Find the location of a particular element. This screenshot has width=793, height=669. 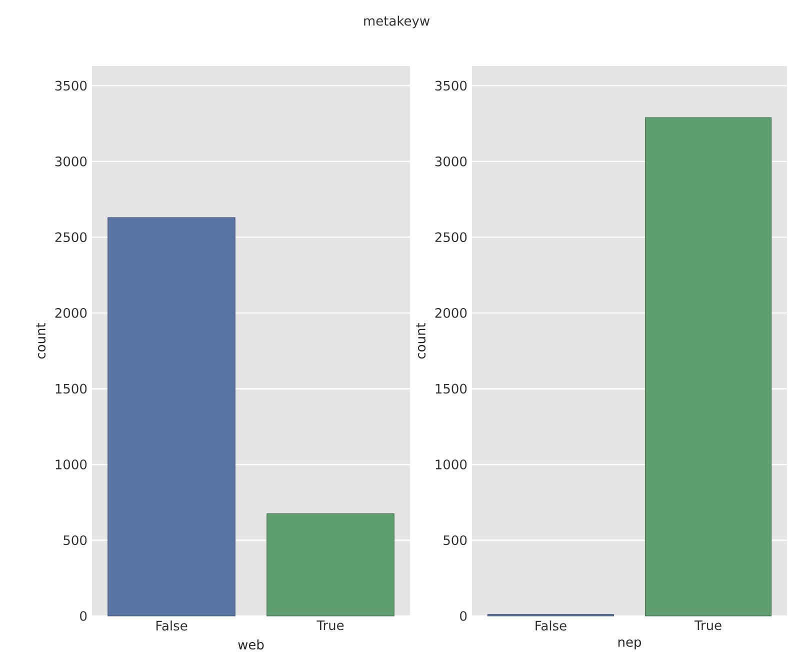

chart-title: metakeyw is located at coordinates (397, 22).